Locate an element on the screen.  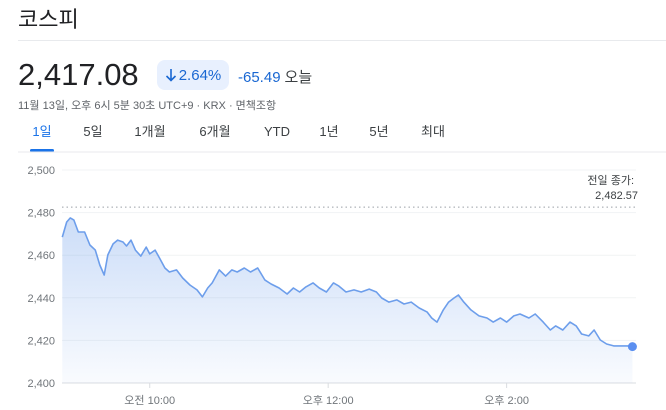
change-badge: 2.64% is located at coordinates (193, 75).